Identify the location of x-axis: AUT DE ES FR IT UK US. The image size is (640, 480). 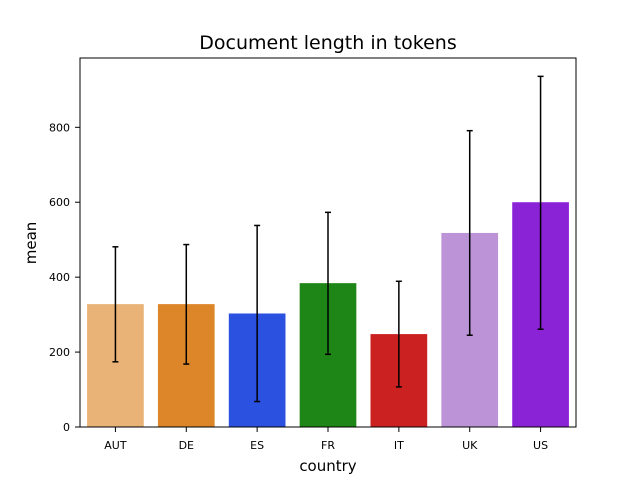
(326, 439).